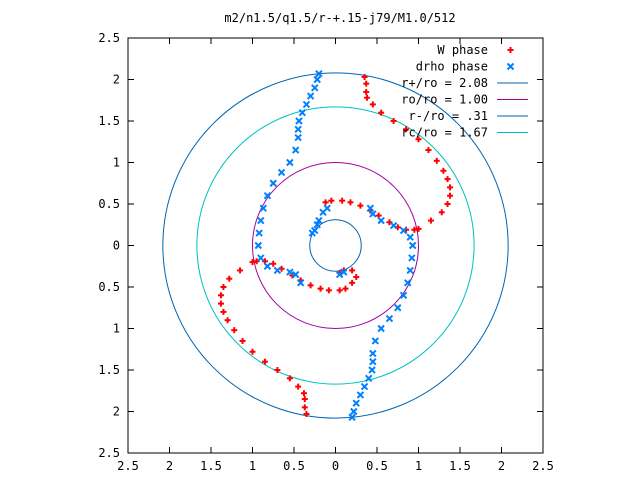 Image resolution: width=640 pixels, height=480 pixels. Describe the element at coordinates (109, 204) in the screenshot. I see `y-tick-label: 0.5` at that location.